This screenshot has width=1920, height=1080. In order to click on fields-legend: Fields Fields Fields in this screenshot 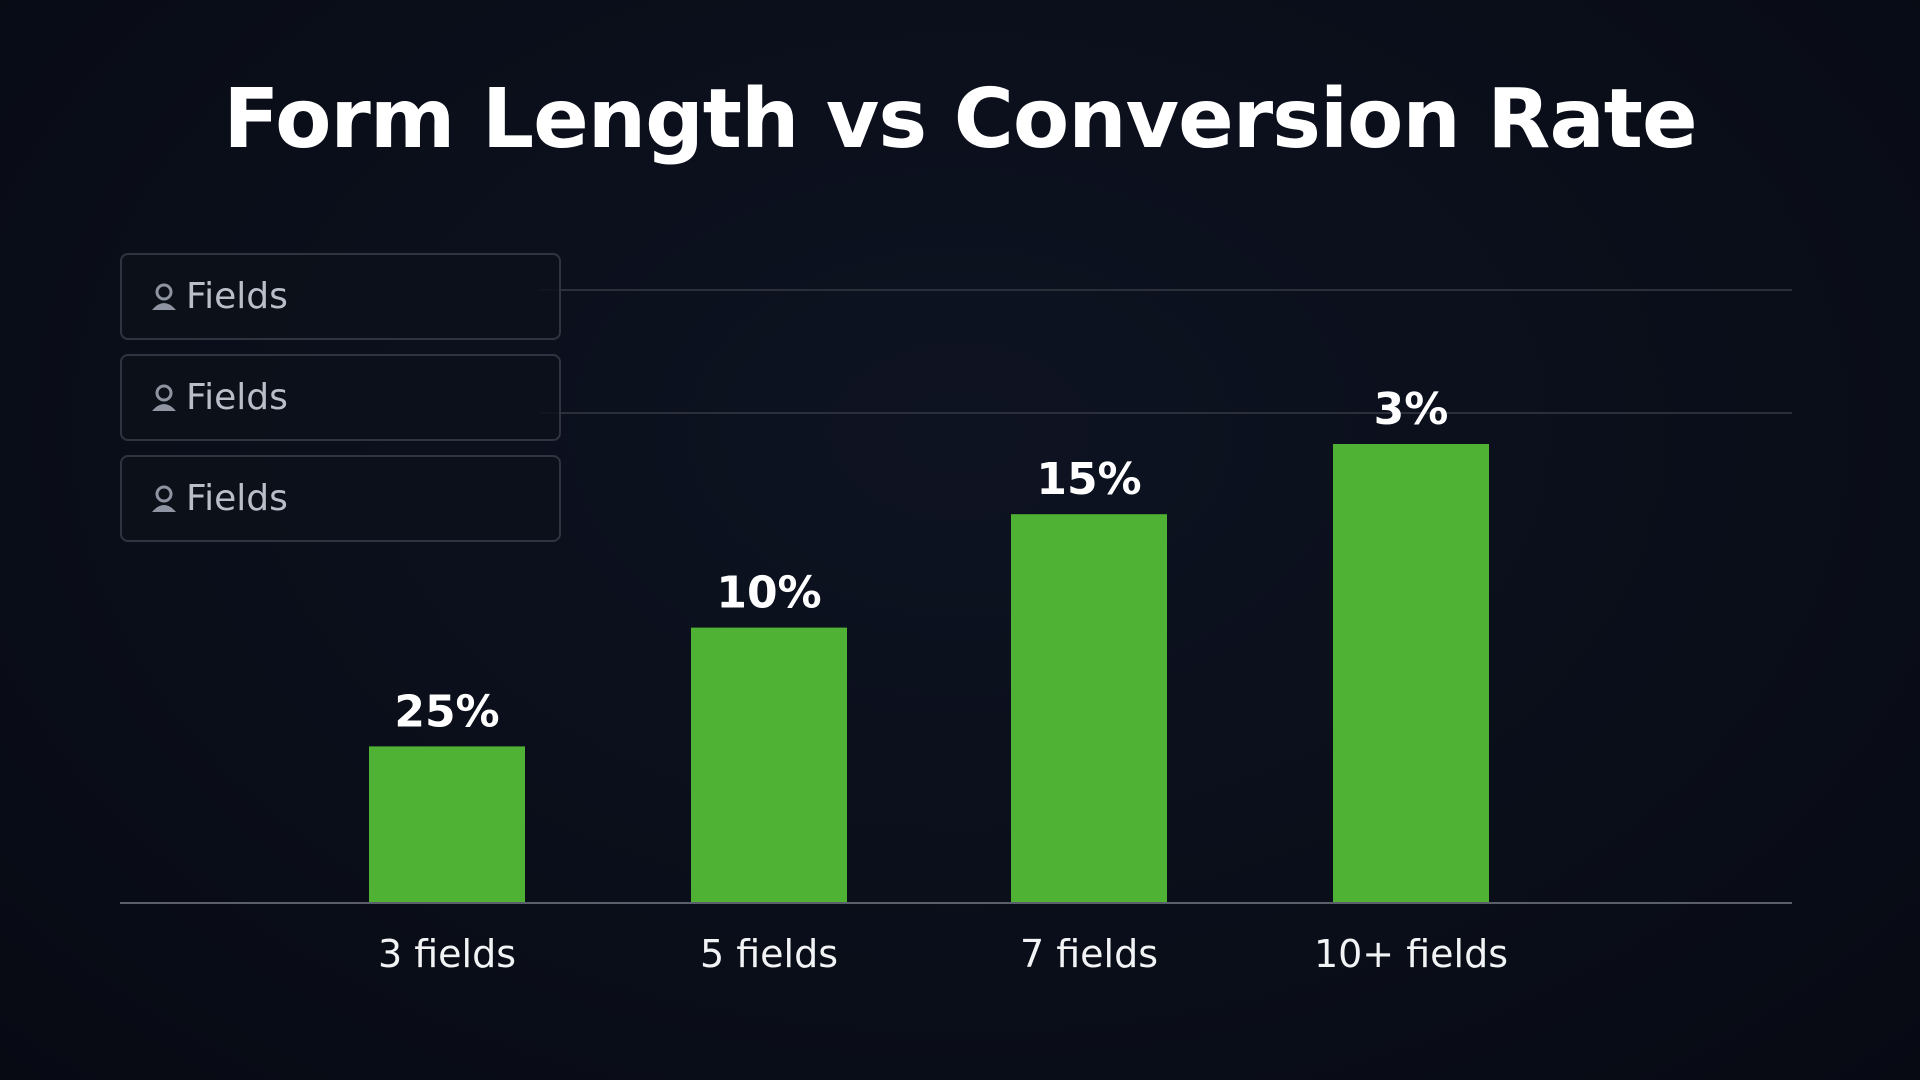, I will do `click(340, 404)`.